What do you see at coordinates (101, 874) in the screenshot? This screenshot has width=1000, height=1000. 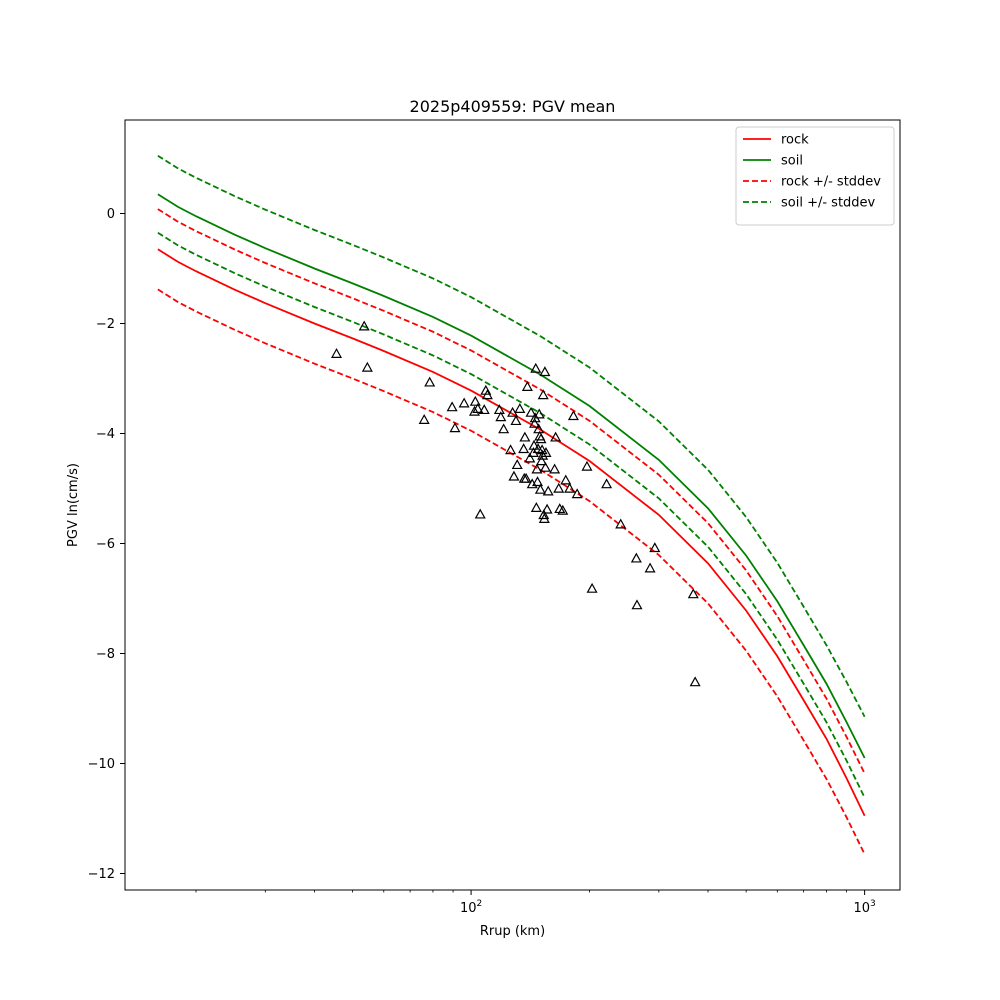 I see `y-tick-label: −12` at bounding box center [101, 874].